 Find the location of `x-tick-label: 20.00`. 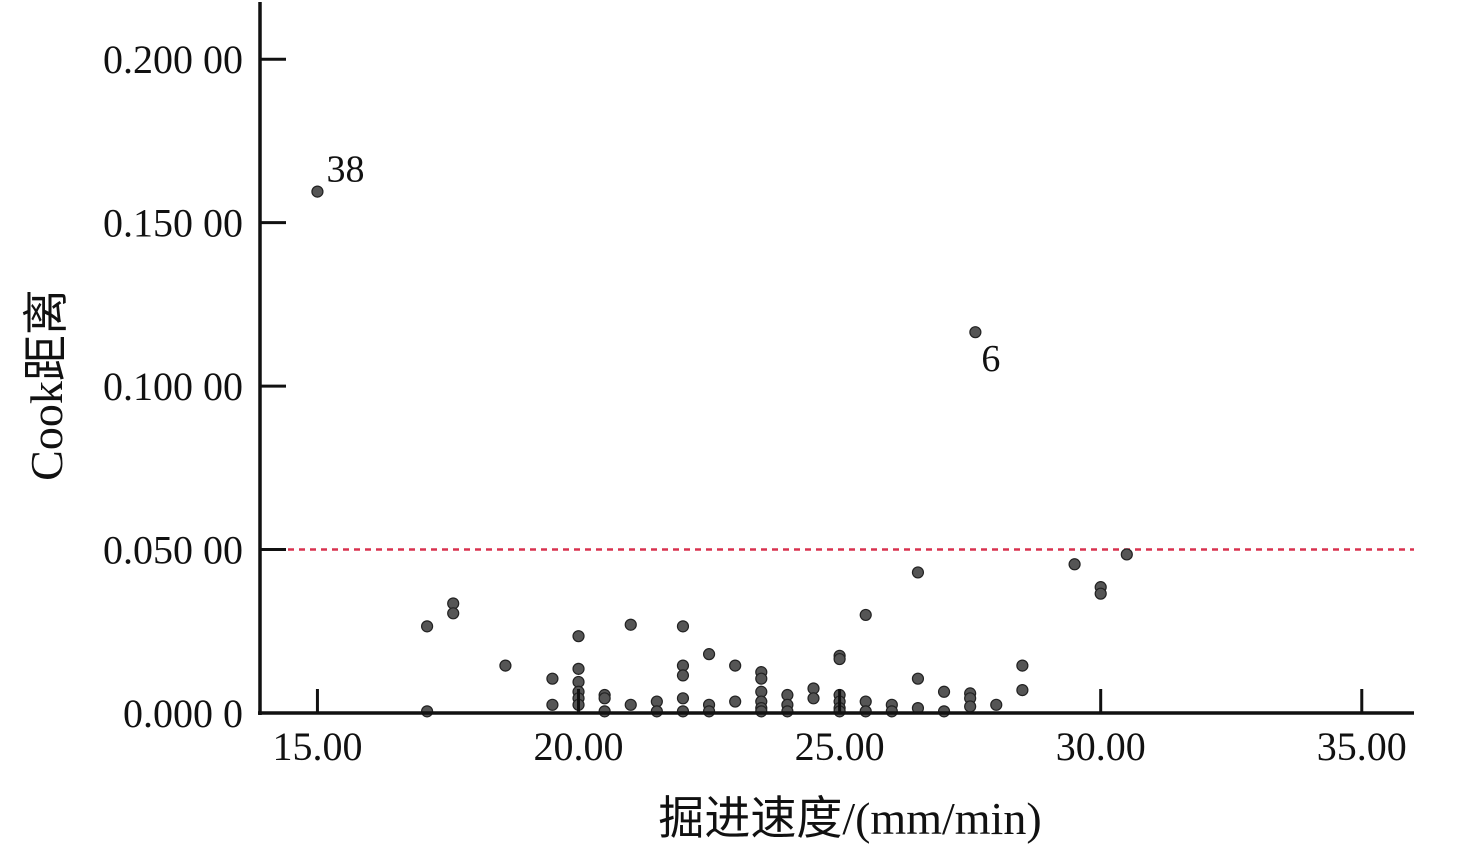

x-tick-label: 20.00 is located at coordinates (579, 746).